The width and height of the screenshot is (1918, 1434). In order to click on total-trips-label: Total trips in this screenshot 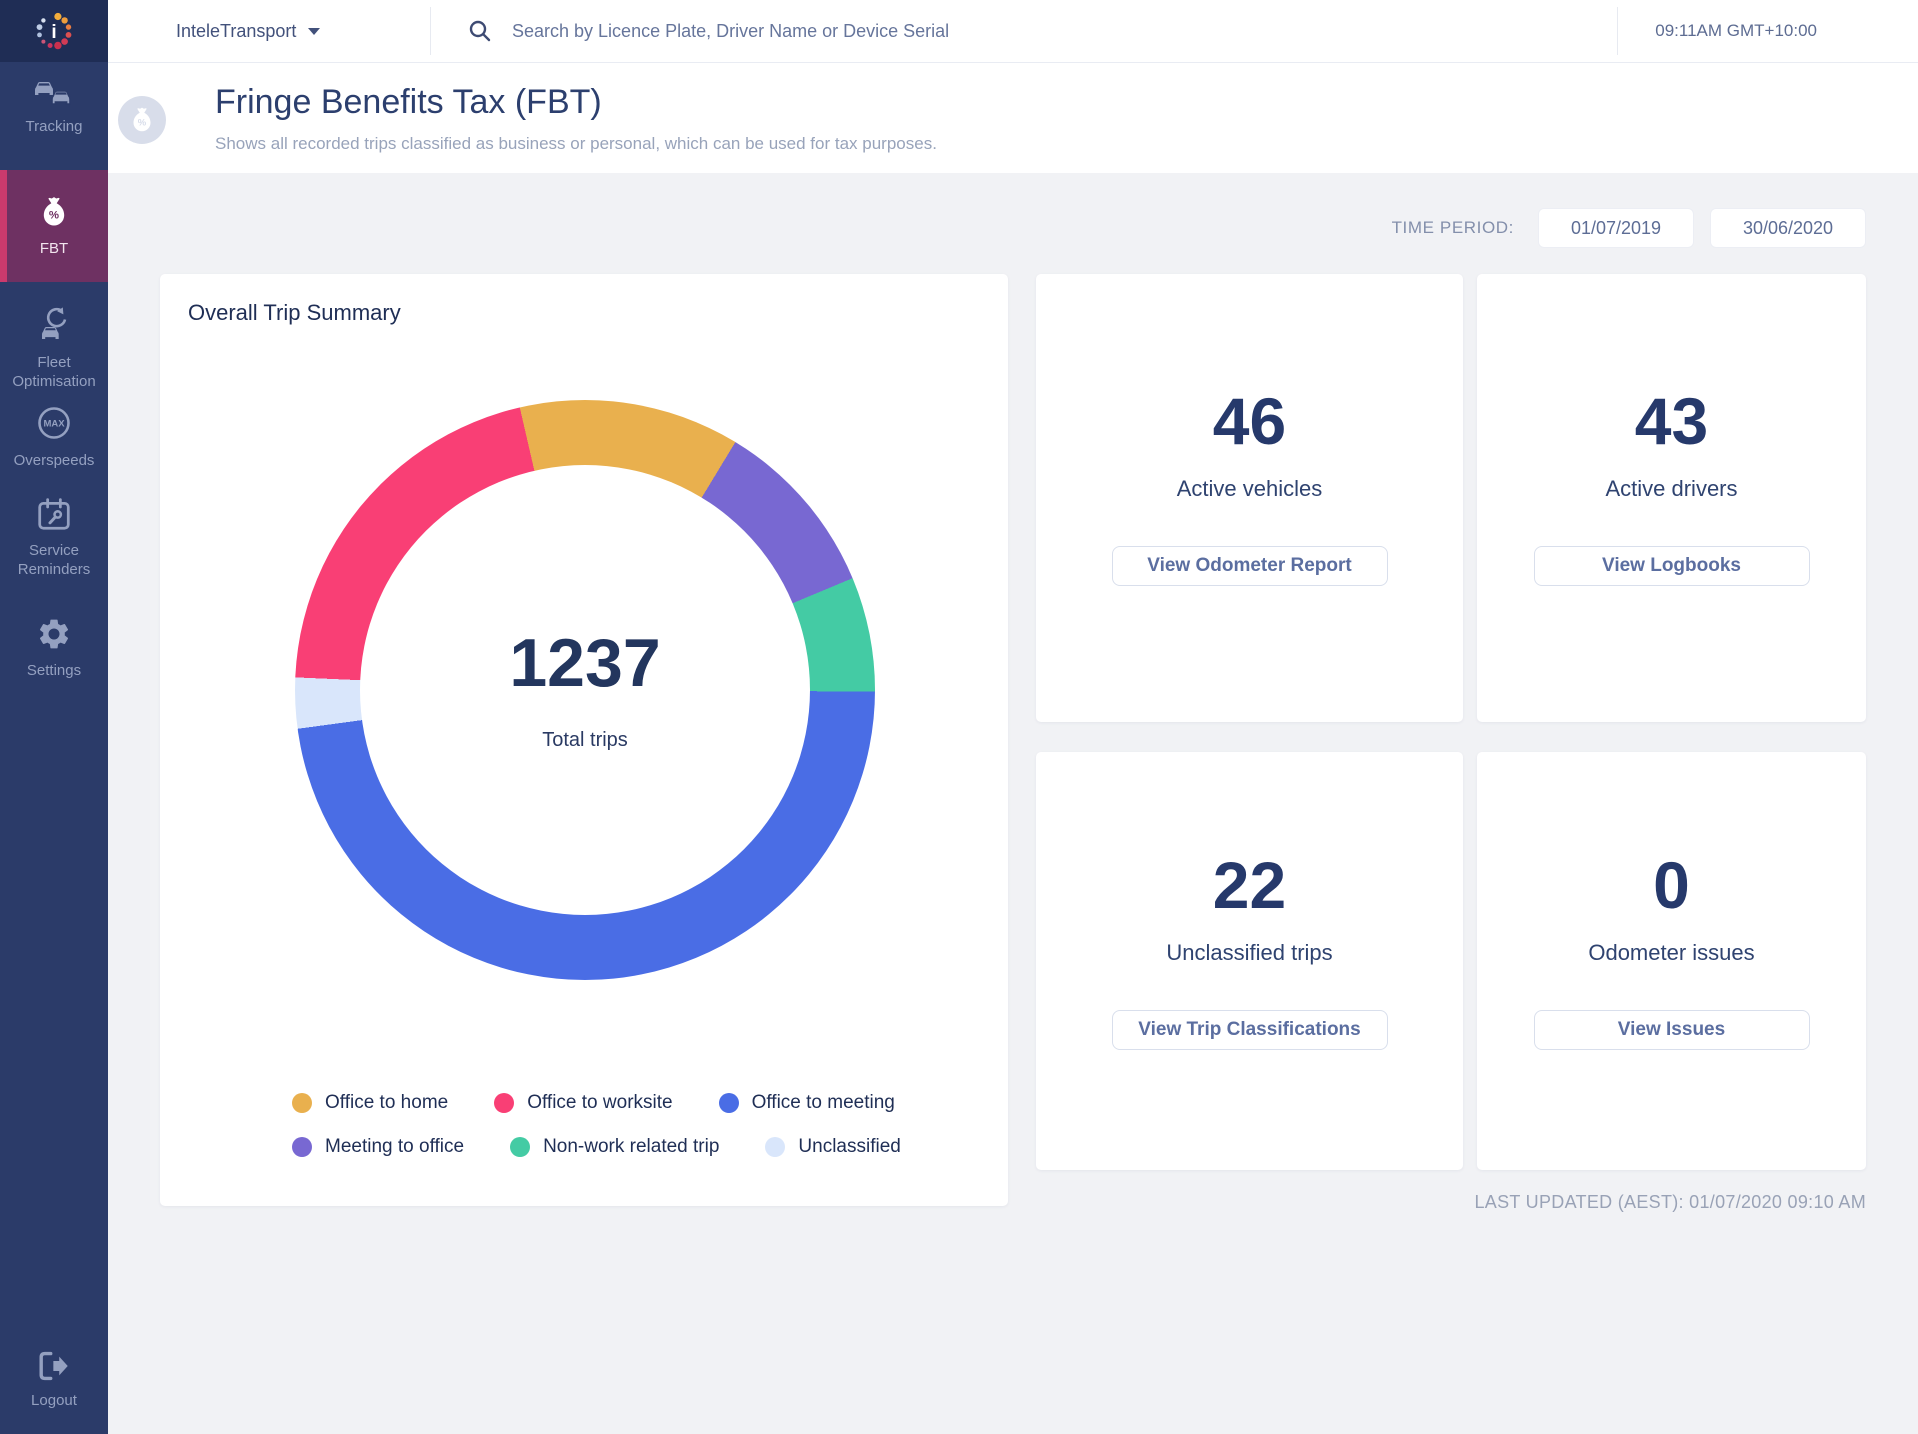, I will do `click(585, 740)`.